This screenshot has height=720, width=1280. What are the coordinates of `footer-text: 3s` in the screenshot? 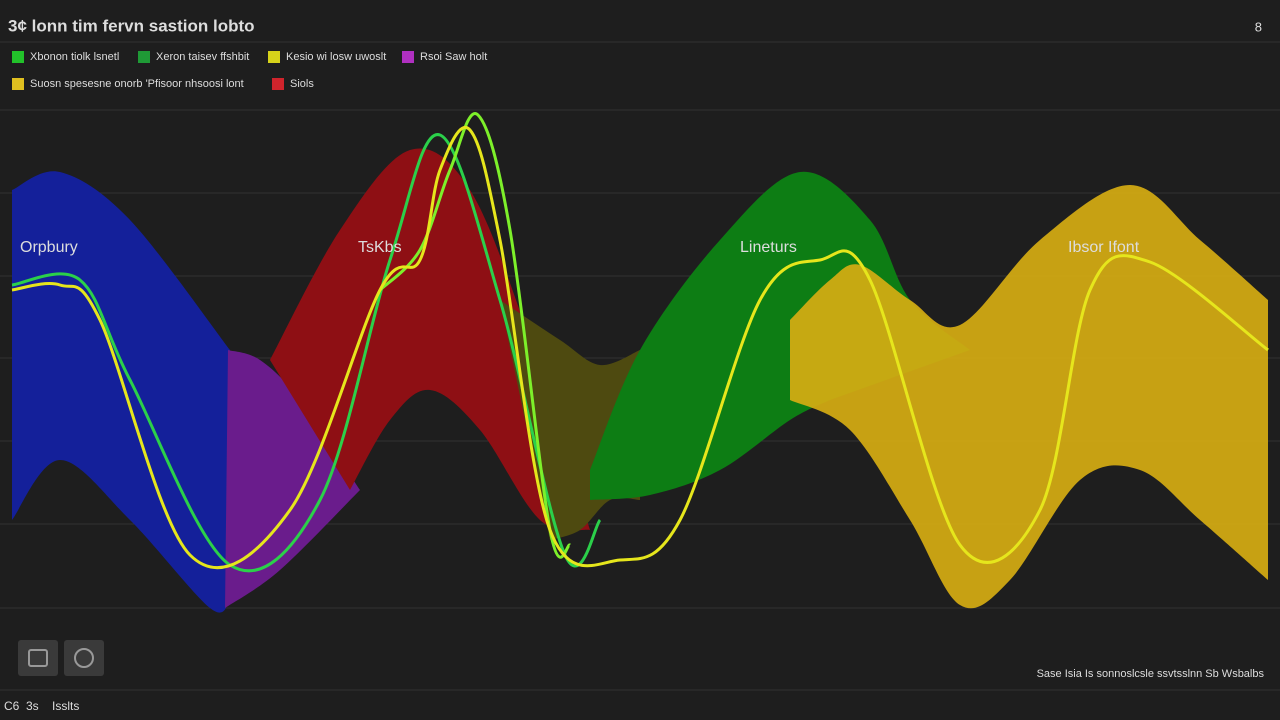 It's located at (32, 706).